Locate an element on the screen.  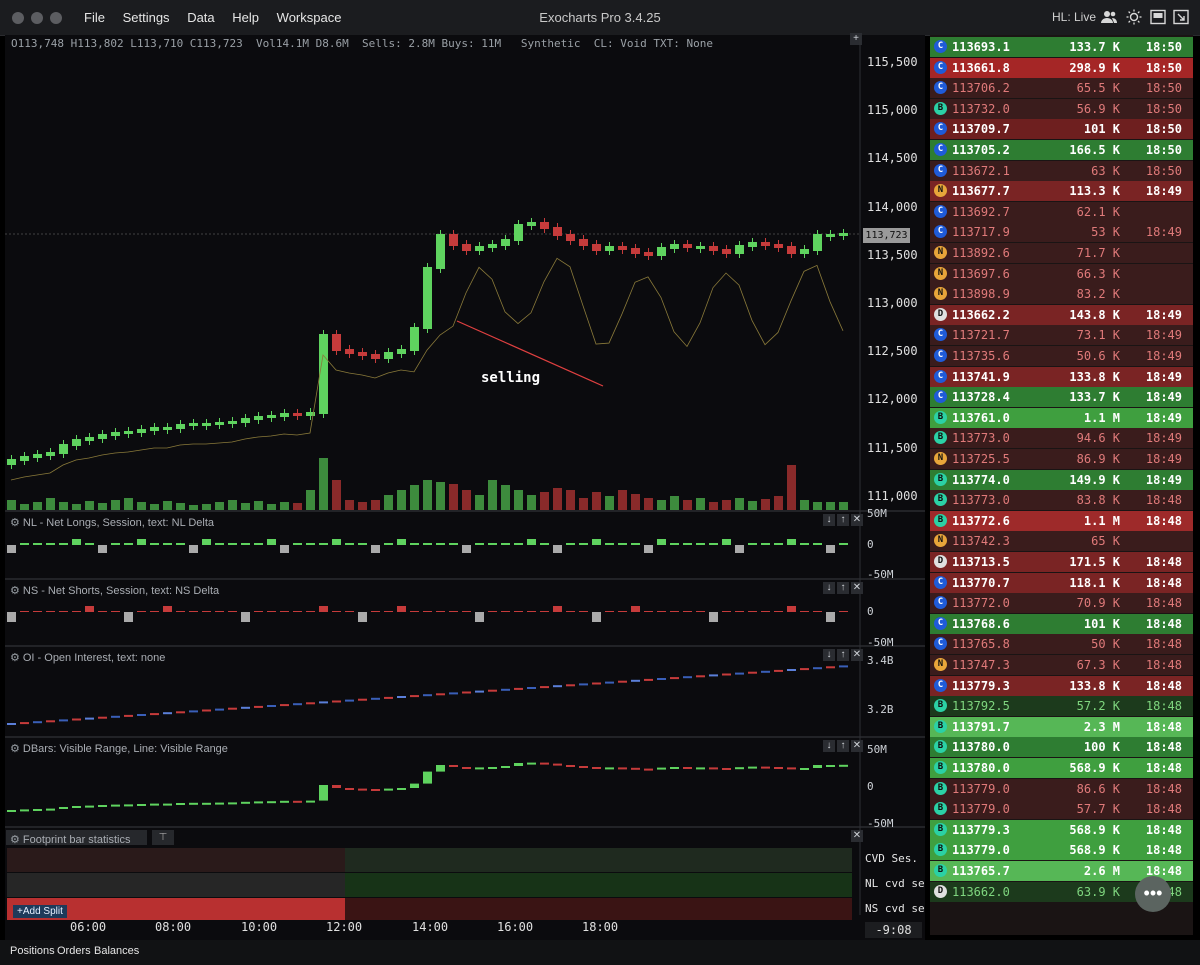
tab-balances: Balances is located at coordinates (117, 951).